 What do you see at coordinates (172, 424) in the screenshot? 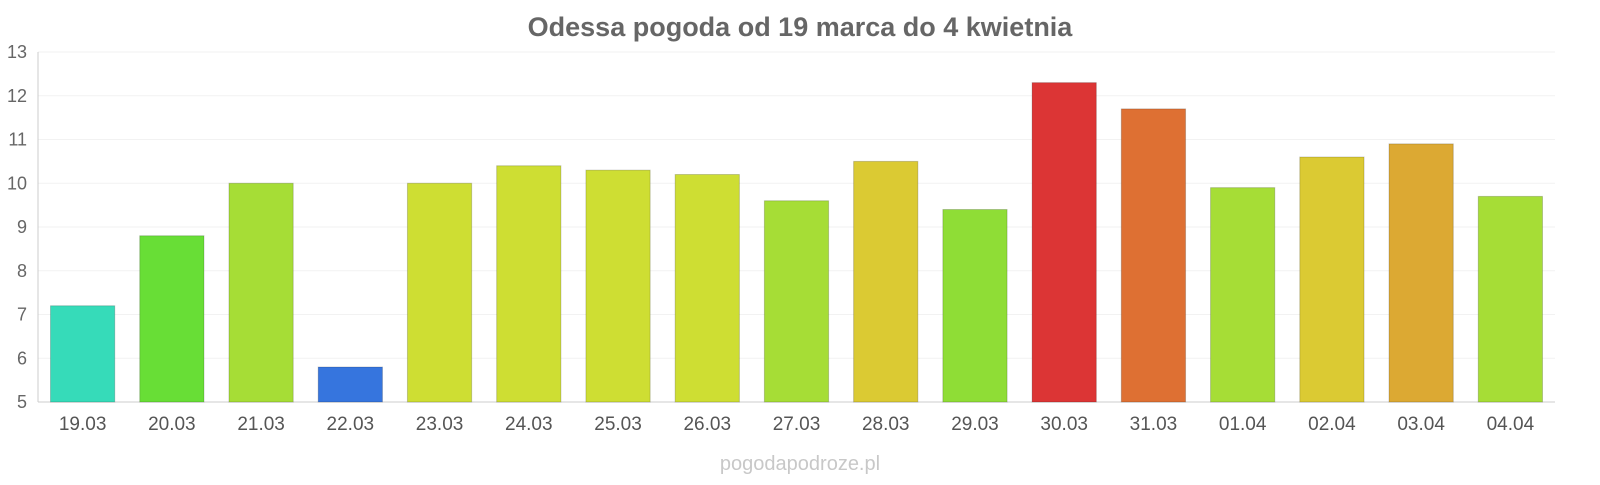
I see `x-tick-label: 20.03` at bounding box center [172, 424].